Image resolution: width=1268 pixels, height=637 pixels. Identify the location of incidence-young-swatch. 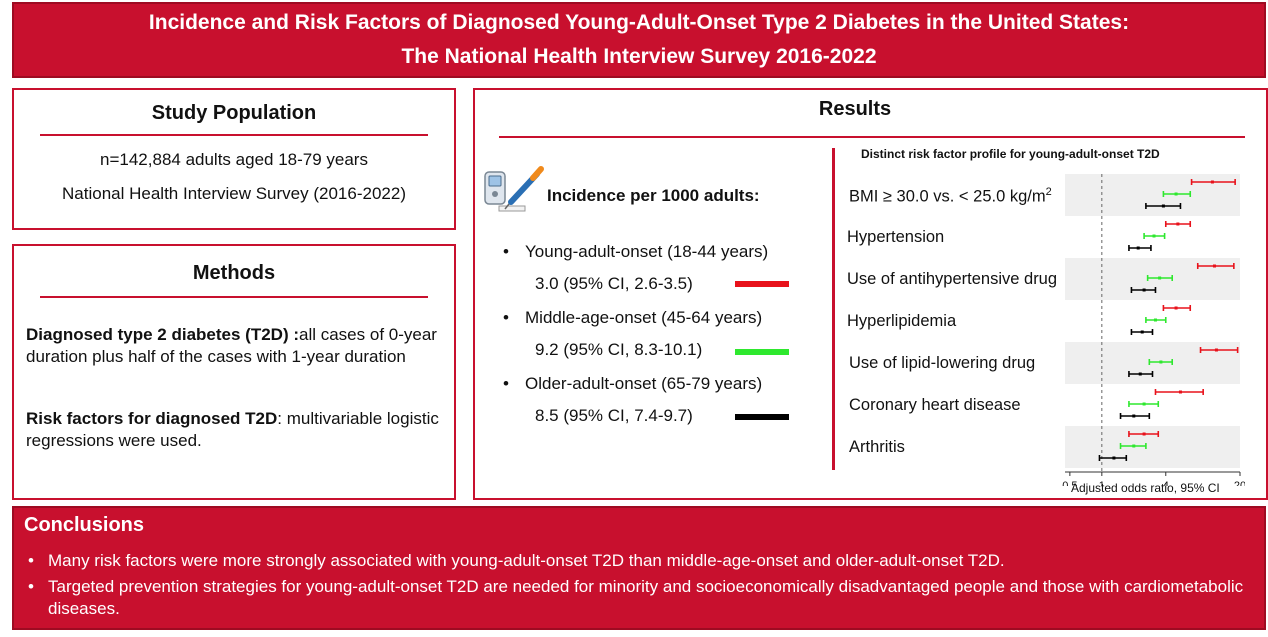
(762, 284).